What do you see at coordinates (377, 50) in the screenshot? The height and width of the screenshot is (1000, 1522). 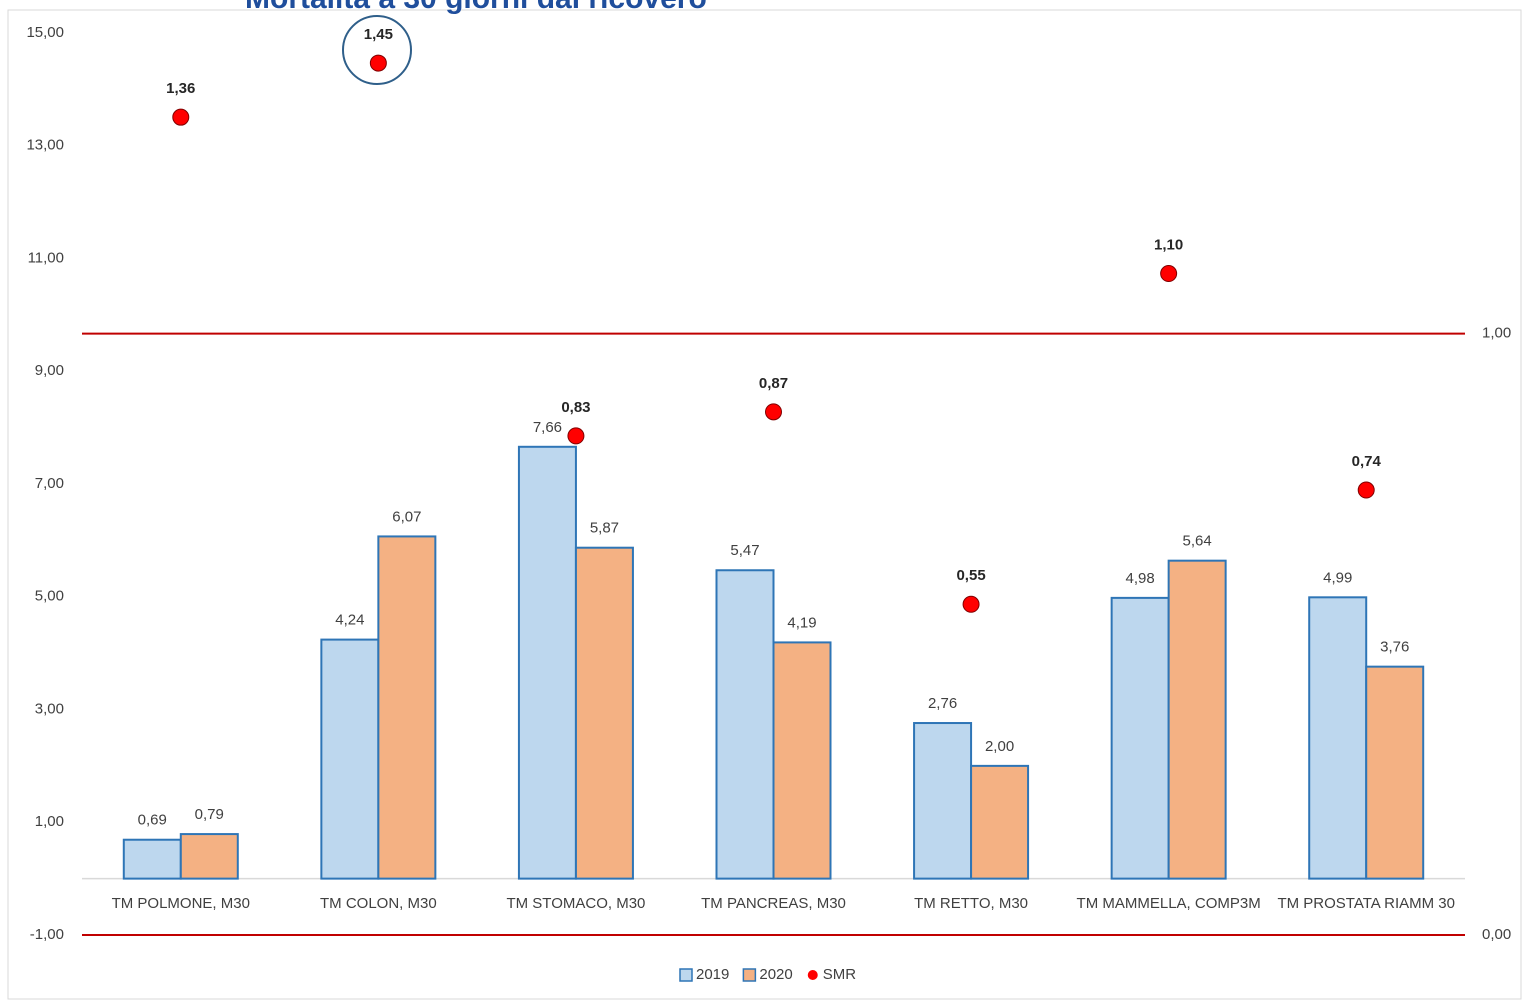 I see `highlight-circle` at bounding box center [377, 50].